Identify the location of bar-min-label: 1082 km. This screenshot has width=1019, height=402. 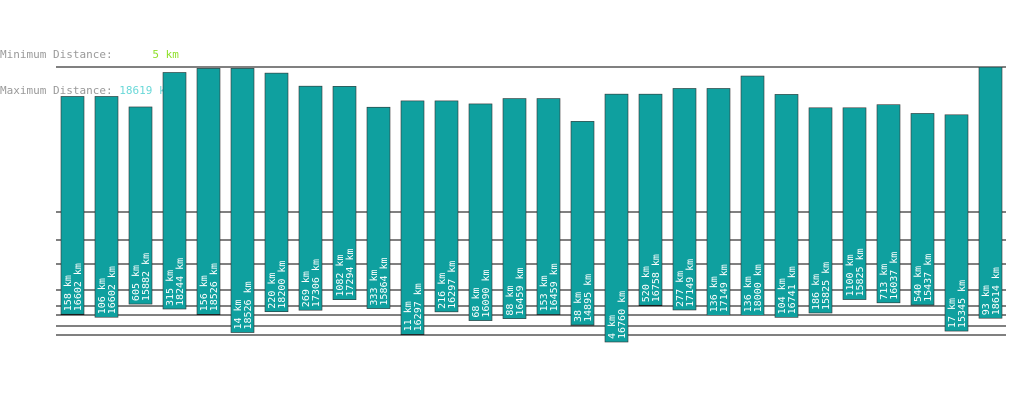
(340, 276).